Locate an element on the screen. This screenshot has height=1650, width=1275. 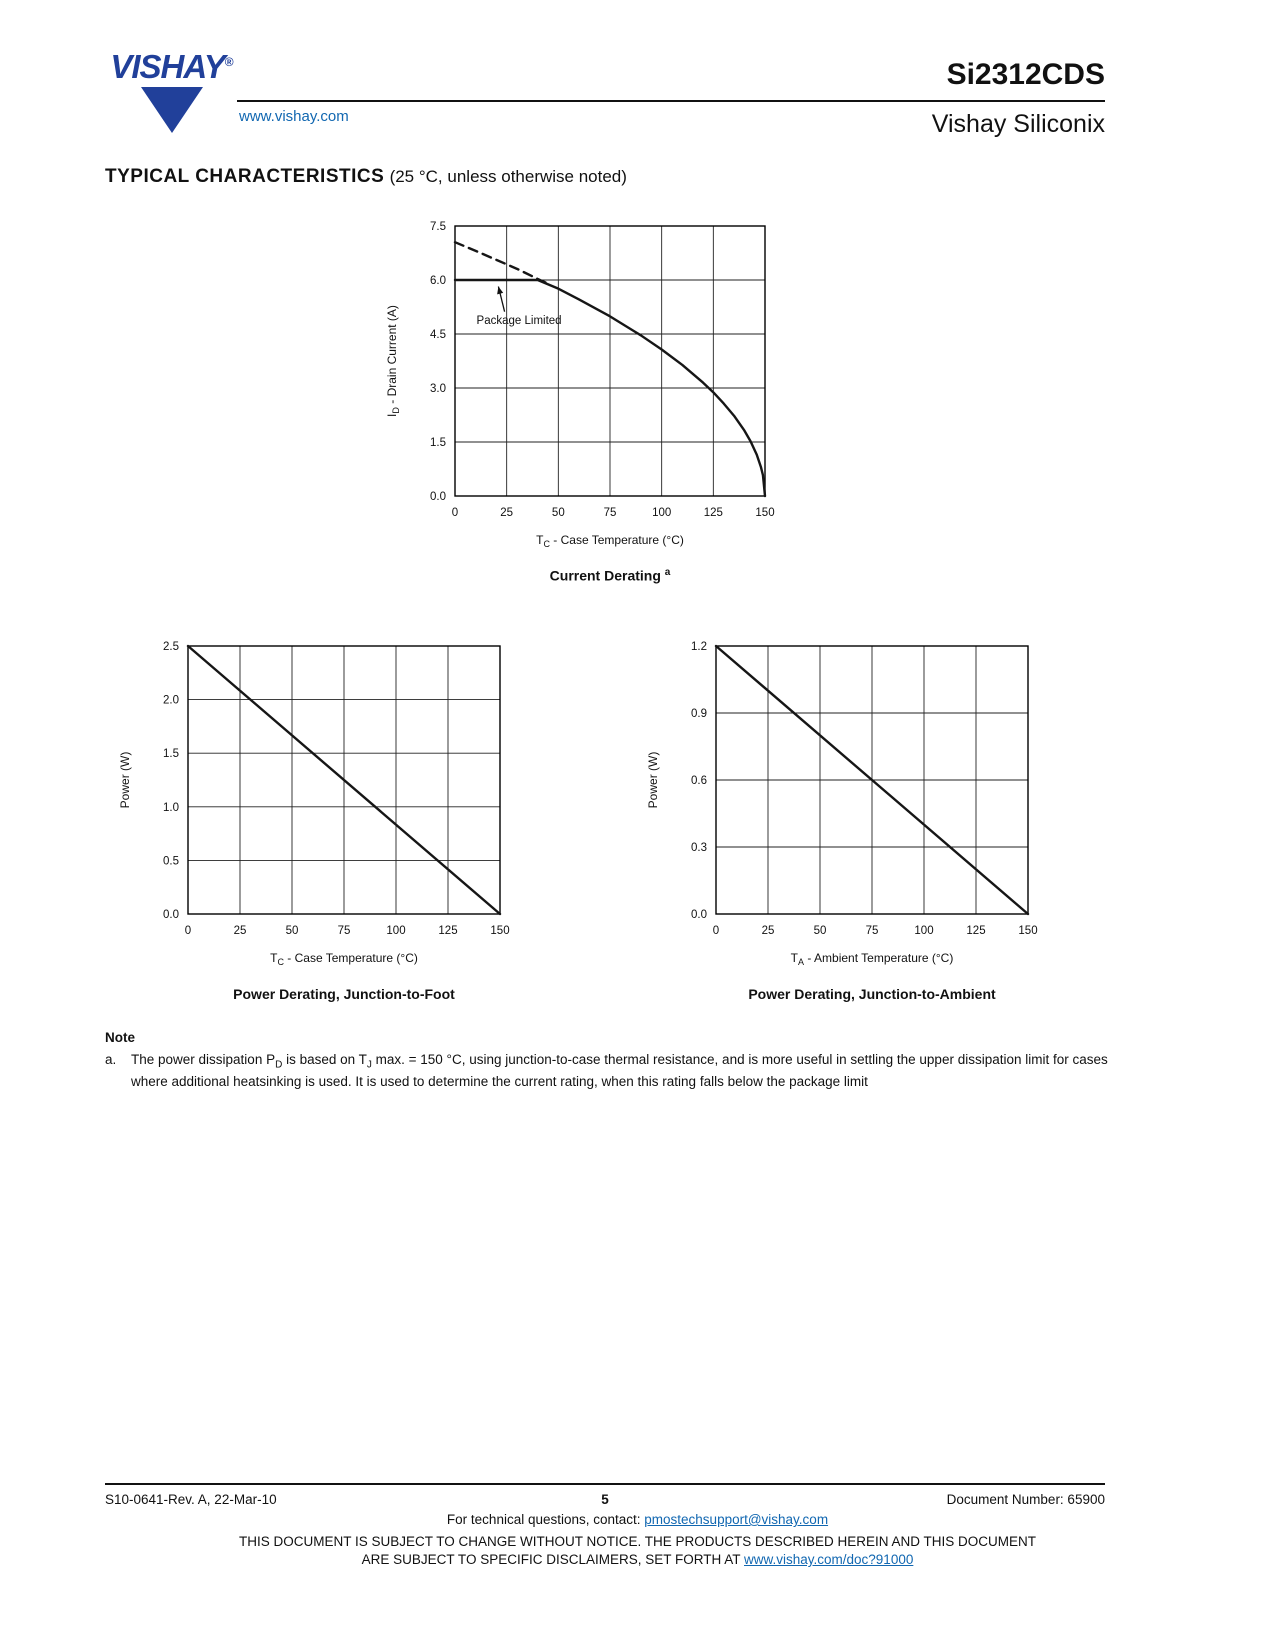
svg-text: Package Limited is located at coordinates (519, 321).